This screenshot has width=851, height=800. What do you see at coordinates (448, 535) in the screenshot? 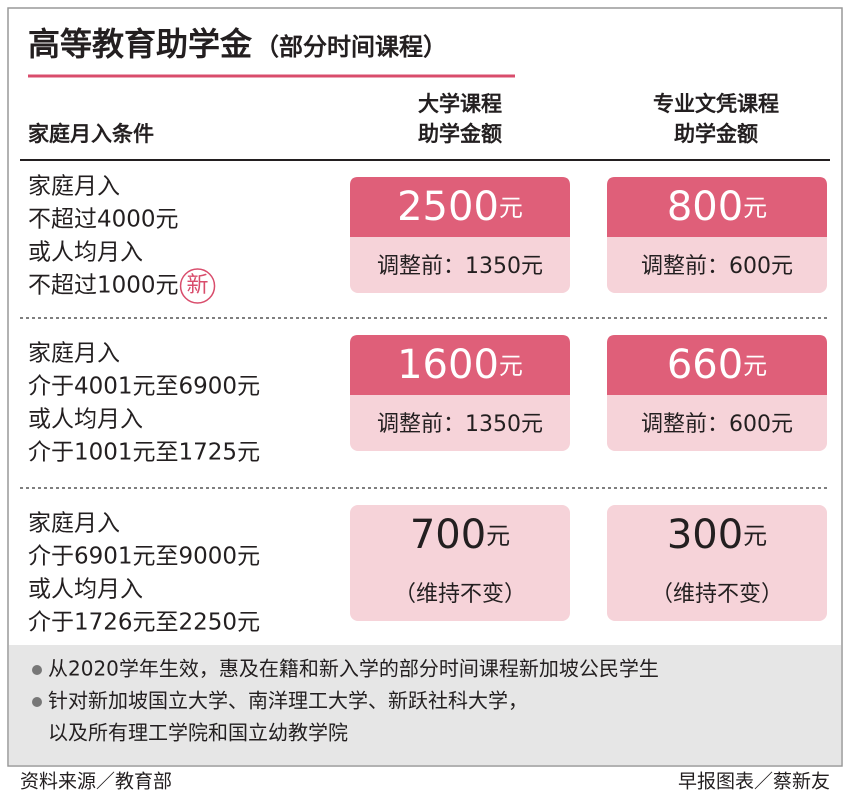
I see `amount-value: 700` at bounding box center [448, 535].